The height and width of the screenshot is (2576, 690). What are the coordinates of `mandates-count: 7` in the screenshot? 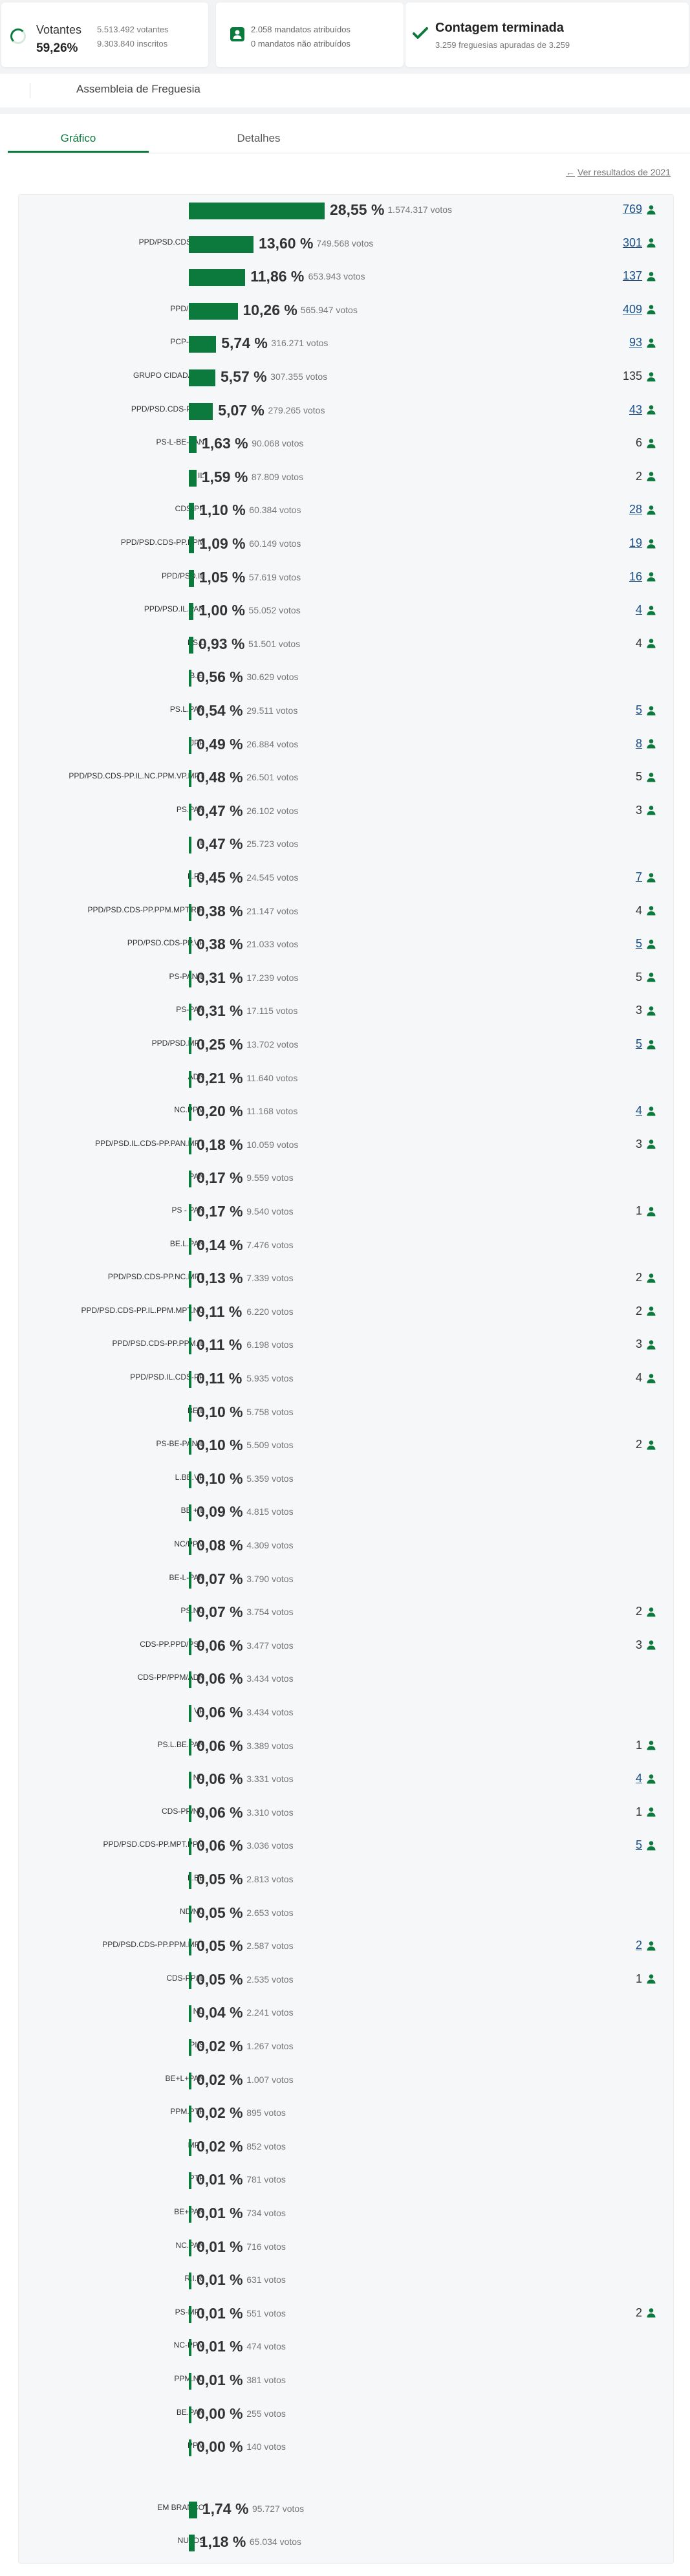 It's located at (646, 877).